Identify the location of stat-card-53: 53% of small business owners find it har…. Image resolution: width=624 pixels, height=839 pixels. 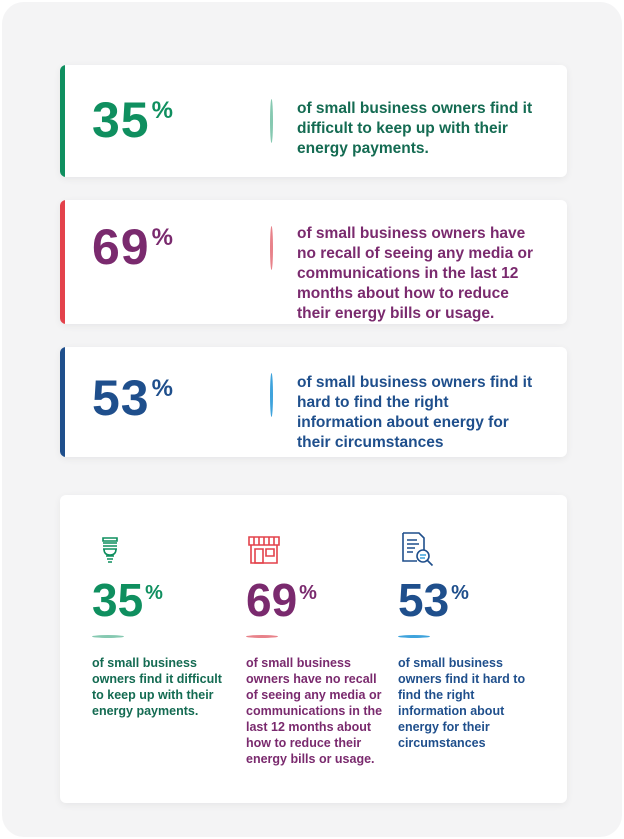
(313, 402).